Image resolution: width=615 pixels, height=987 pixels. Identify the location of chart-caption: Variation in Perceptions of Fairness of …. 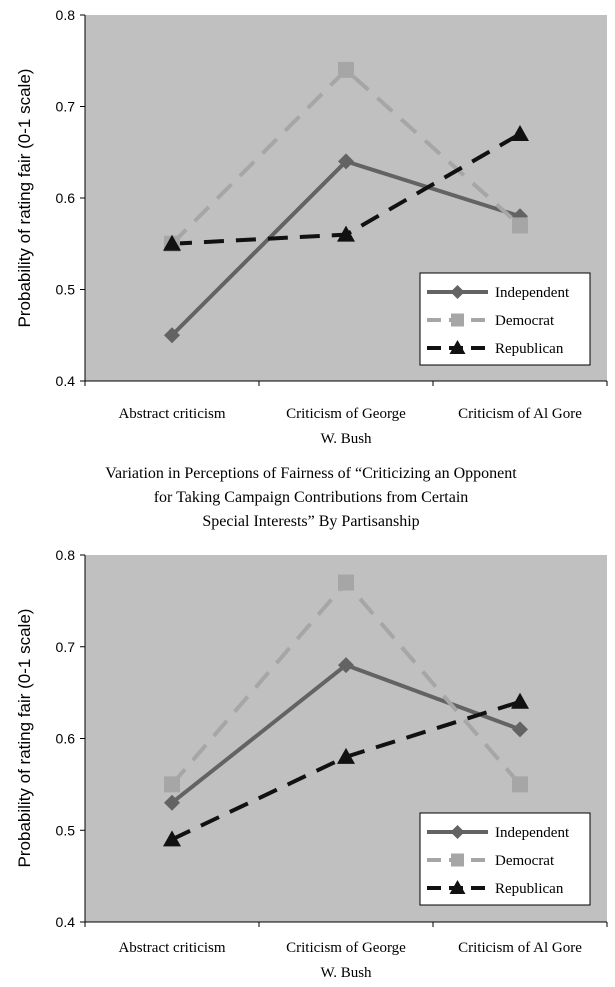
(311, 497).